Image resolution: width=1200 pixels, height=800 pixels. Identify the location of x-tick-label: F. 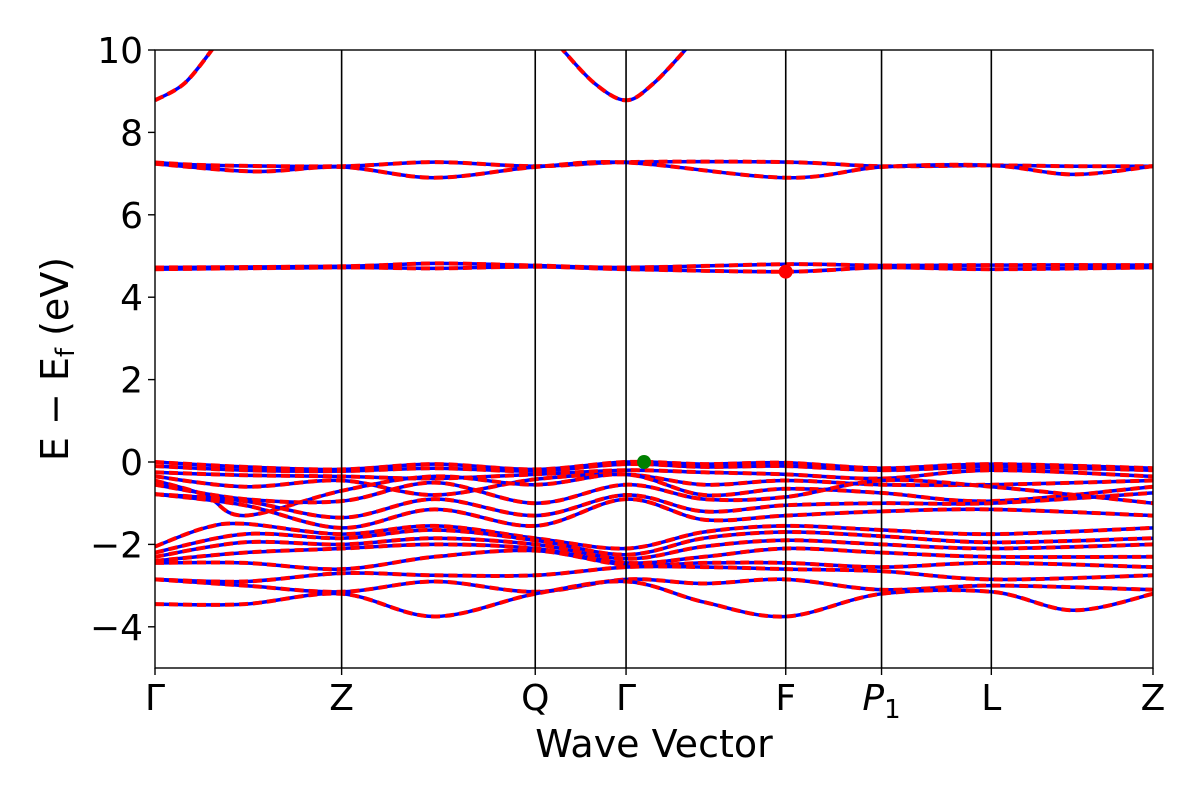
(785, 698).